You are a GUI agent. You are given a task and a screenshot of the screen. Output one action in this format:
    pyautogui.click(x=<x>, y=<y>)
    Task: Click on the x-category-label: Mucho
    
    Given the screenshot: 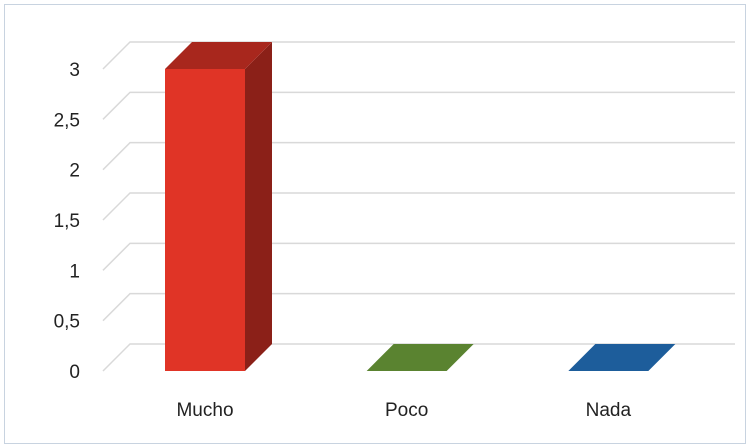 What is the action you would take?
    pyautogui.click(x=204, y=410)
    